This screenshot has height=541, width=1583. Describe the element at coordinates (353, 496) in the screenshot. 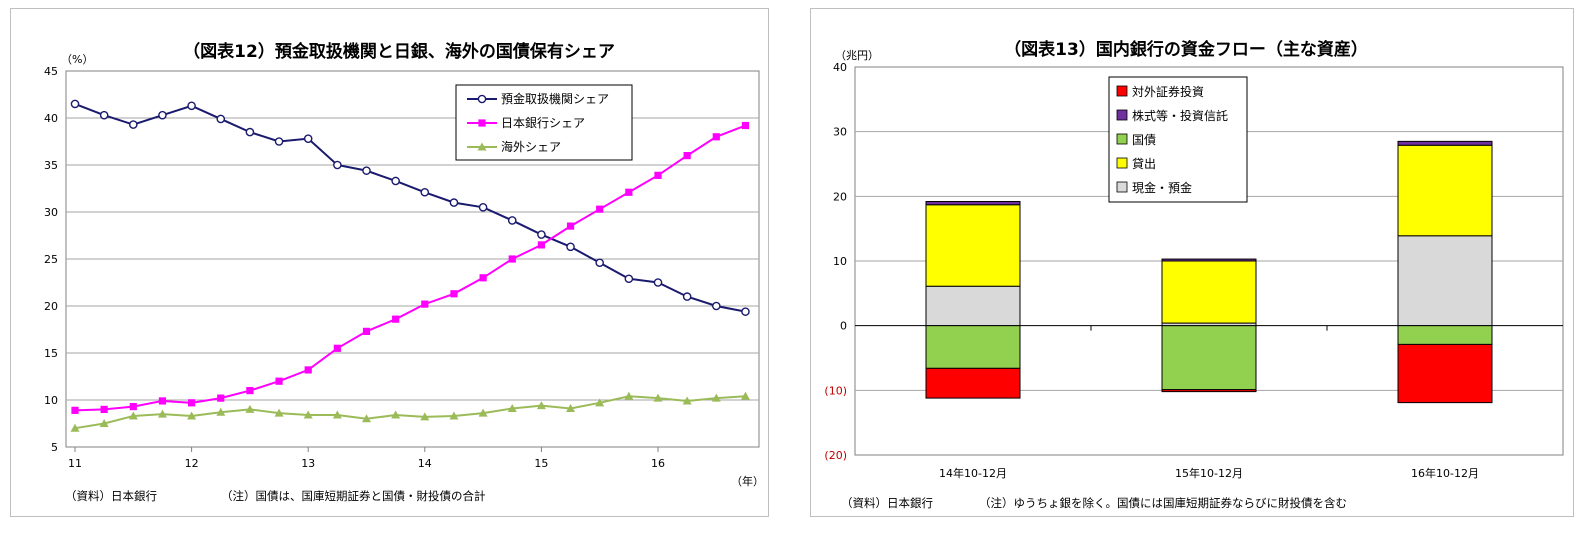

I see `footnote: （注）国債は、国庫短期証券と国債・財投債の合計` at that location.